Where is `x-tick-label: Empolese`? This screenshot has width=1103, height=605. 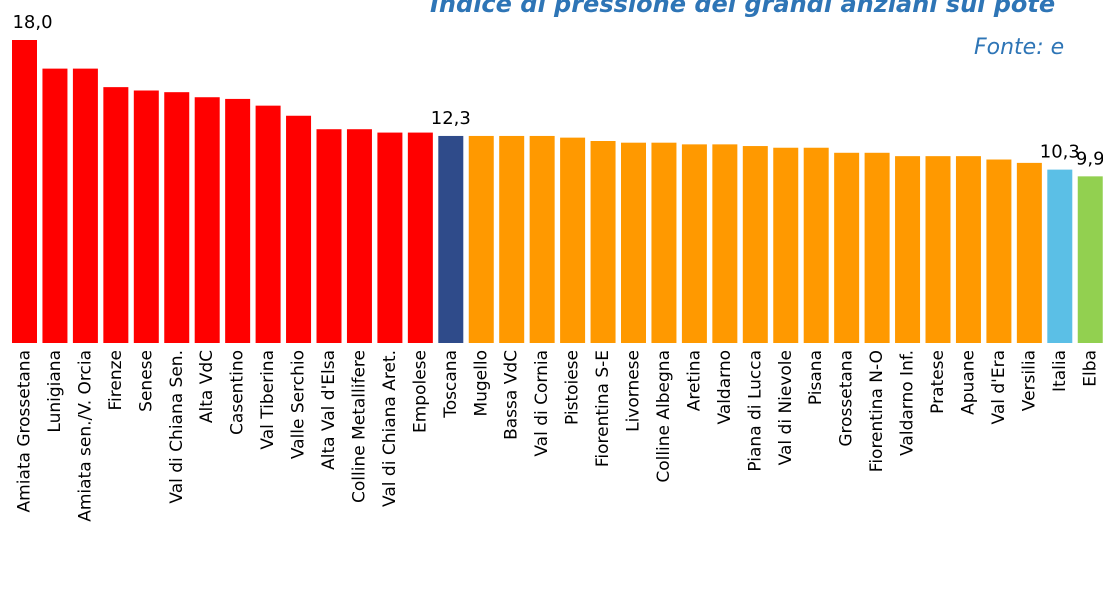
x-tick-label: Empolese is located at coordinates (420, 391).